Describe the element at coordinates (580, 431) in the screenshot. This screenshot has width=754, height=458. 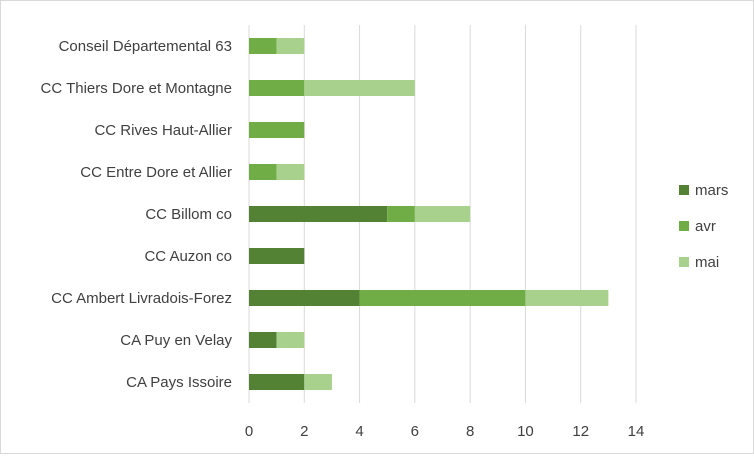
I see `x-tick-label: 12` at that location.